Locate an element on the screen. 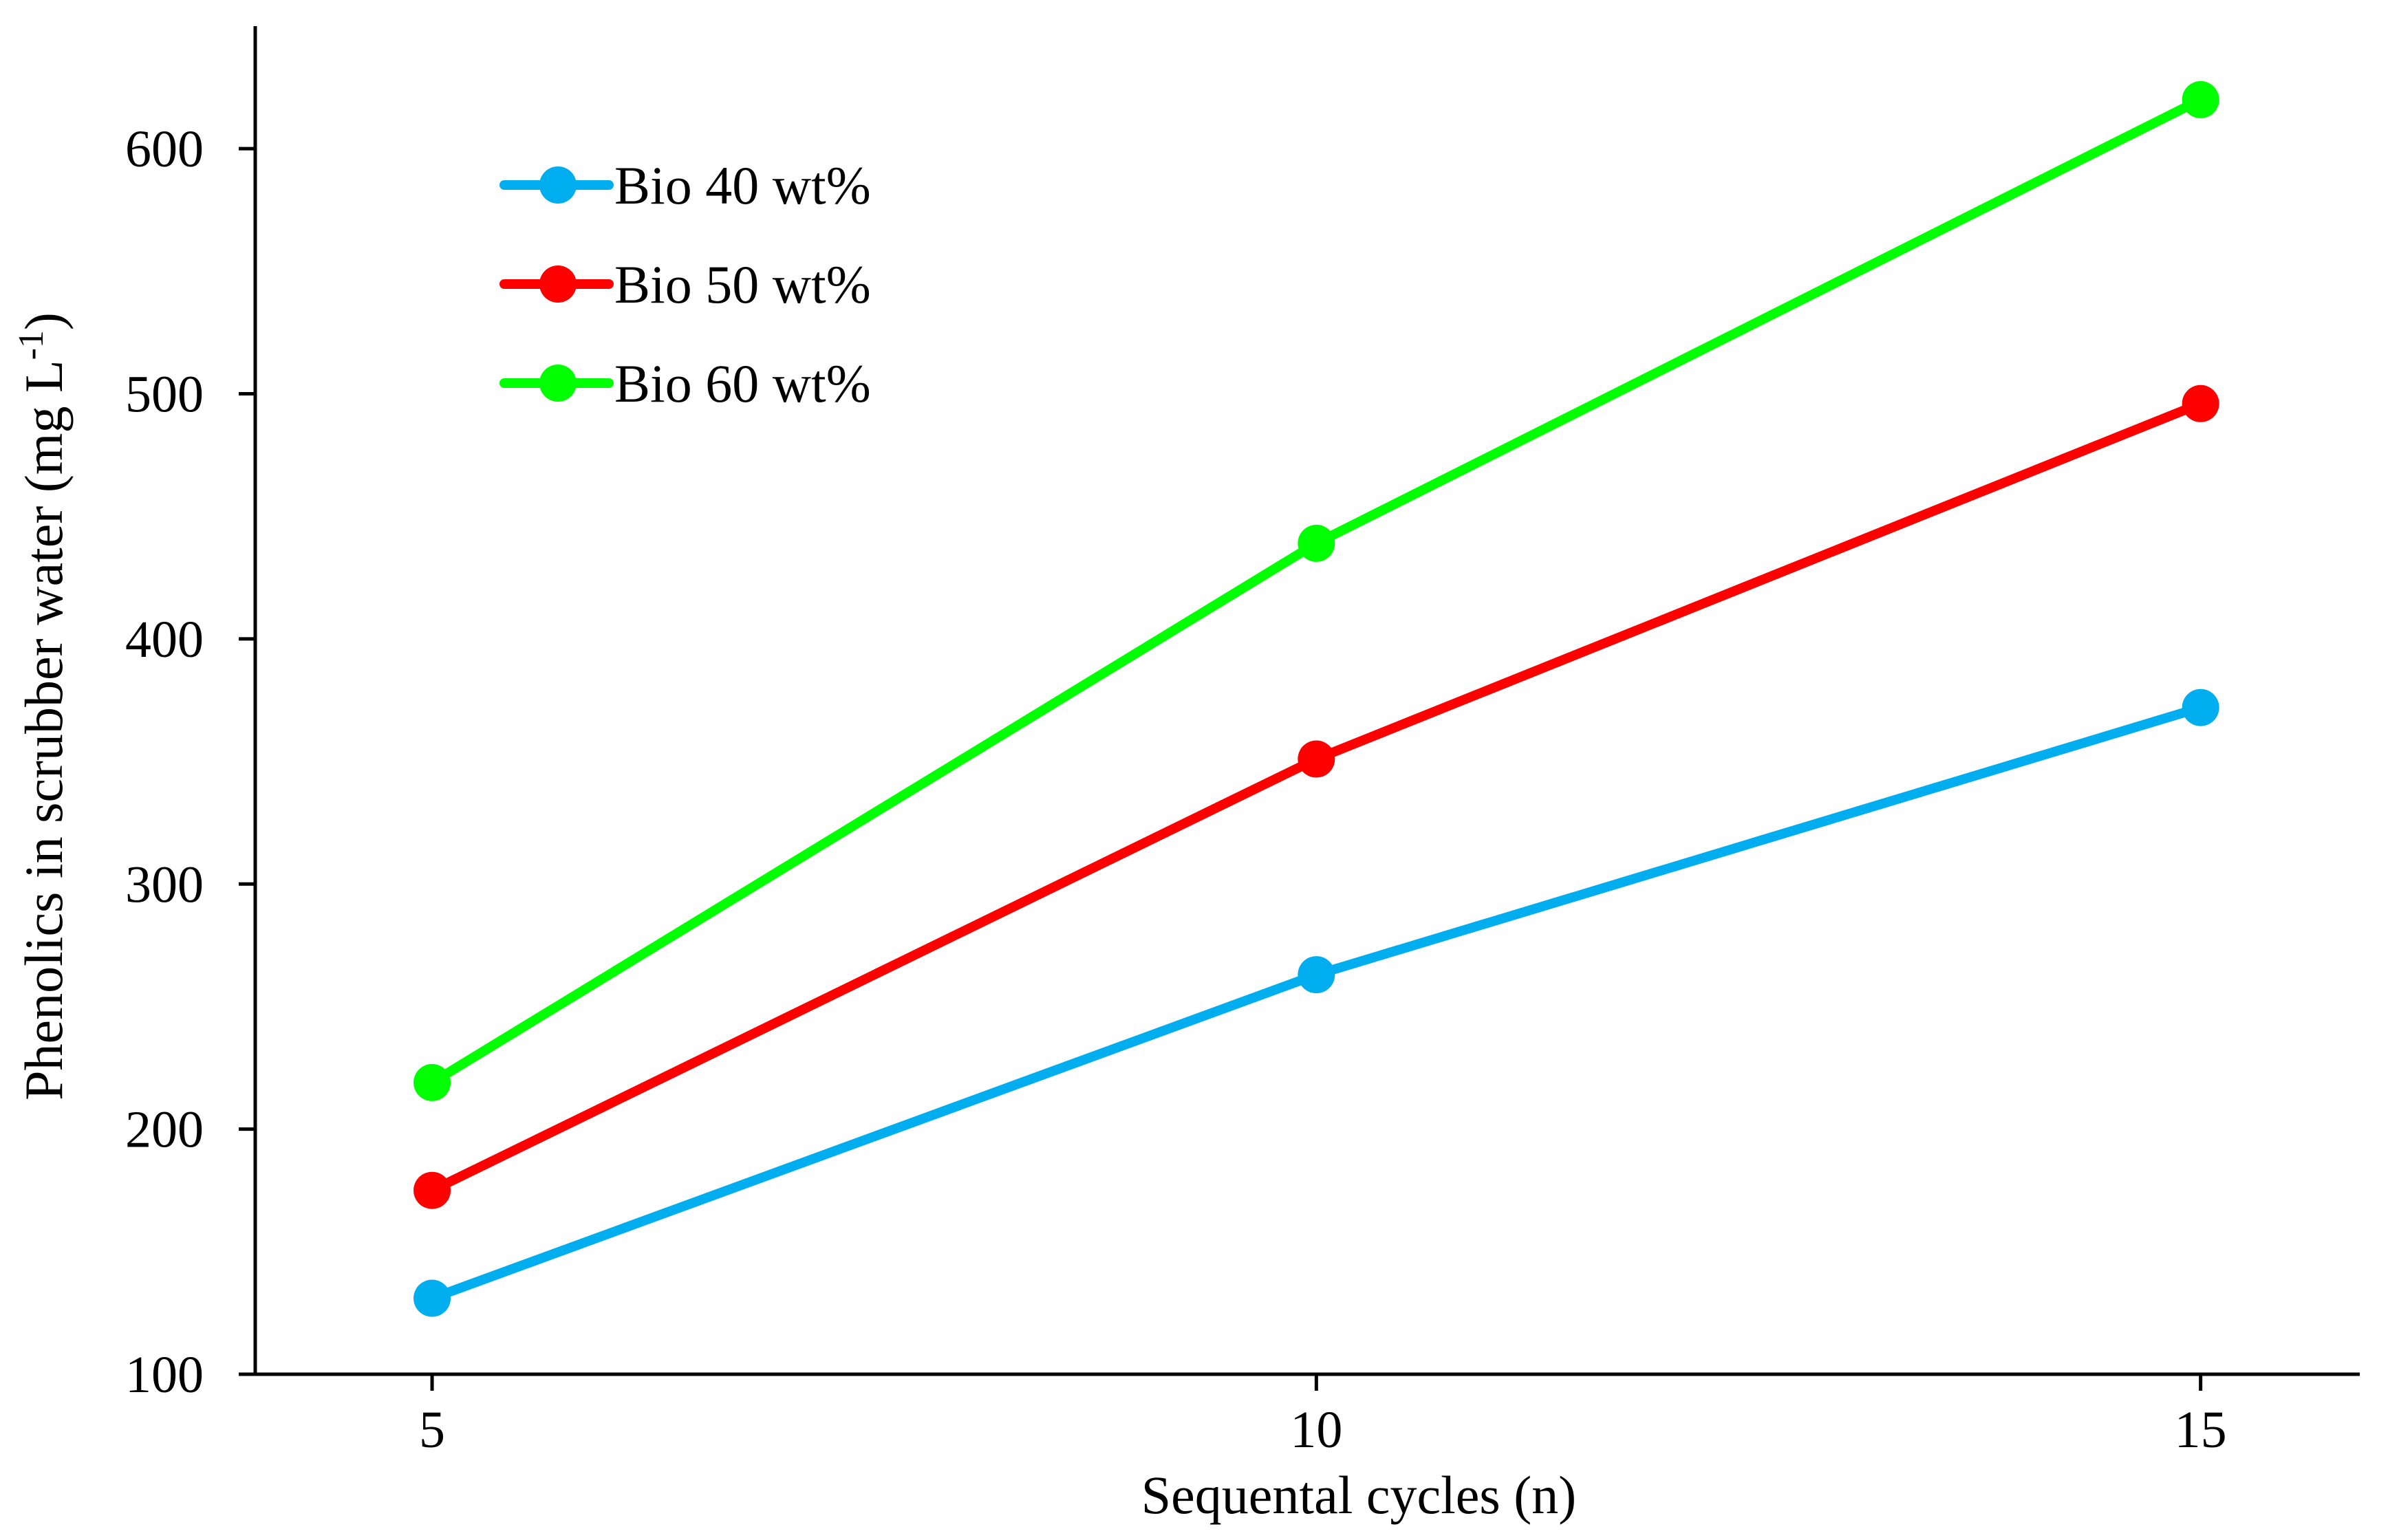 The width and height of the screenshot is (2399, 1540). y-axis-label-superscript: -1 is located at coordinates (31, 345).